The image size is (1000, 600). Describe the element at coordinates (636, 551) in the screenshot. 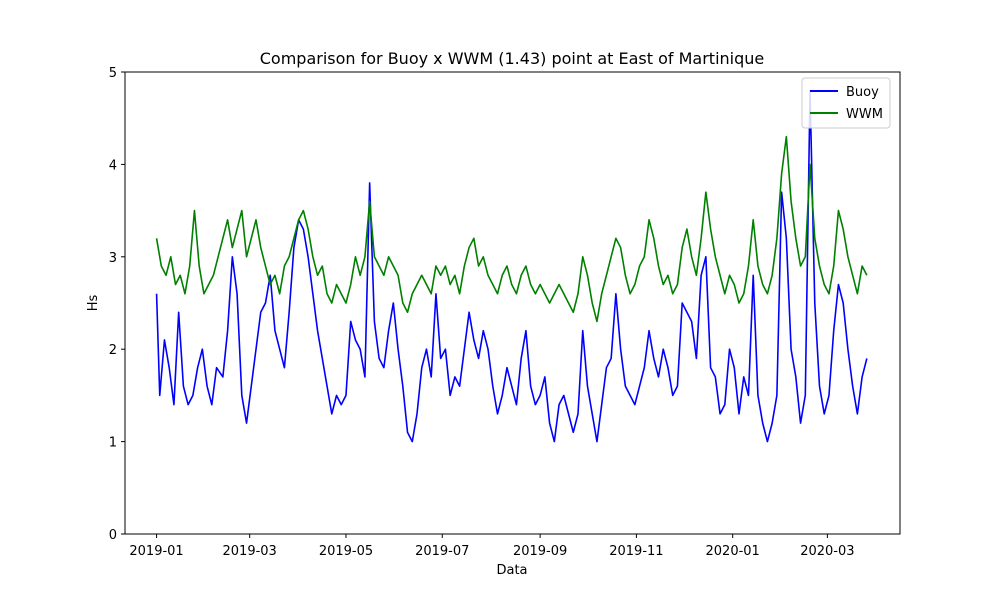

I see `x-tick-label: 2019-11` at that location.